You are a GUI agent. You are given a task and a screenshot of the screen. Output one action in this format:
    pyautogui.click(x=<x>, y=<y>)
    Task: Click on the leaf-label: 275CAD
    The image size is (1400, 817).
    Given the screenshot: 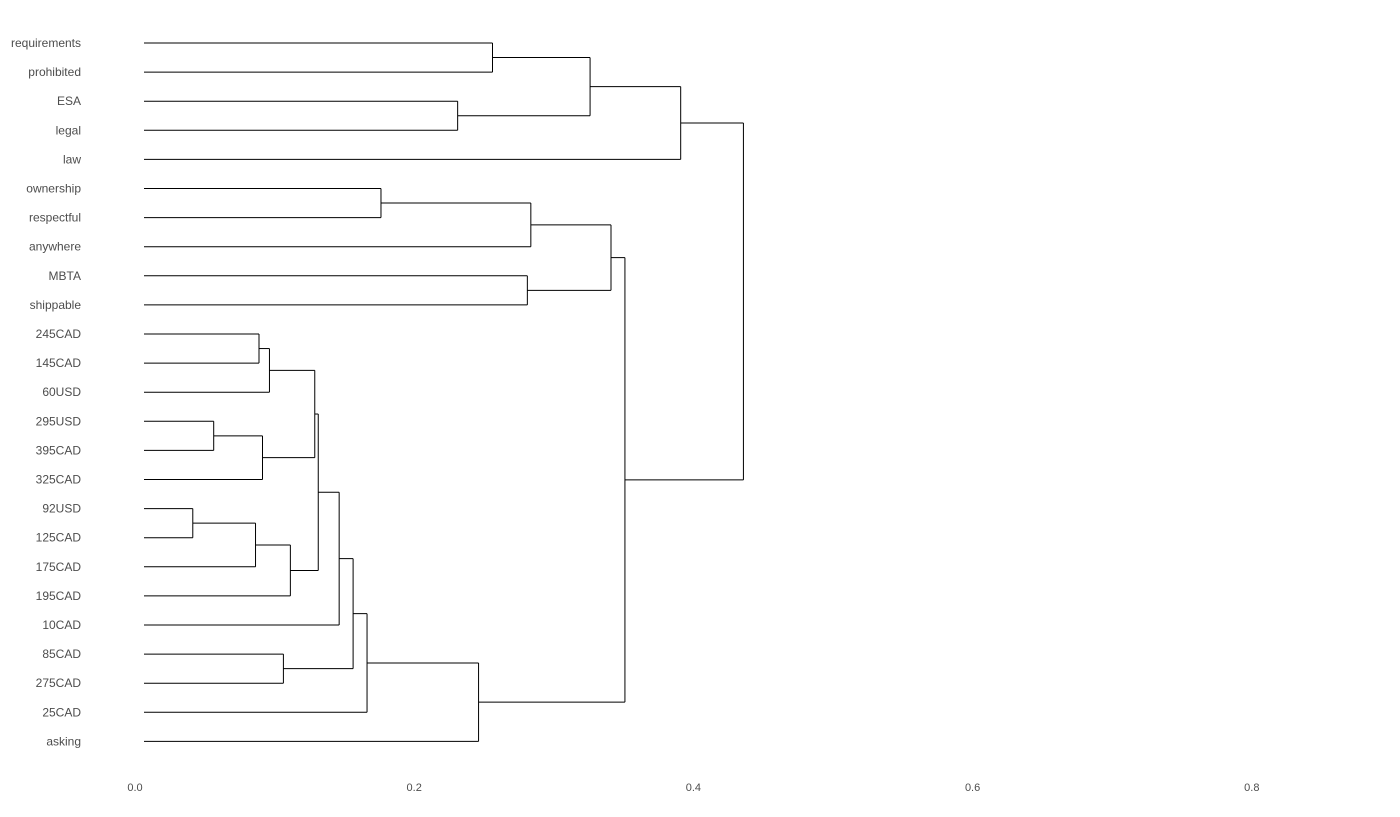 What is the action you would take?
    pyautogui.click(x=59, y=683)
    